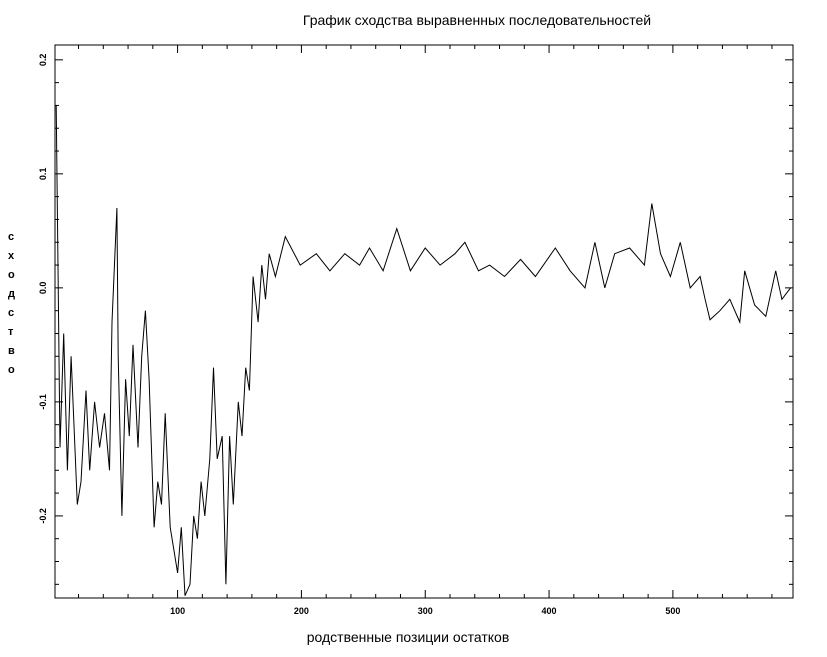 This screenshot has width=827, height=657. Describe the element at coordinates (43, 174) in the screenshot. I see `y-tick-label: 0.1` at that location.